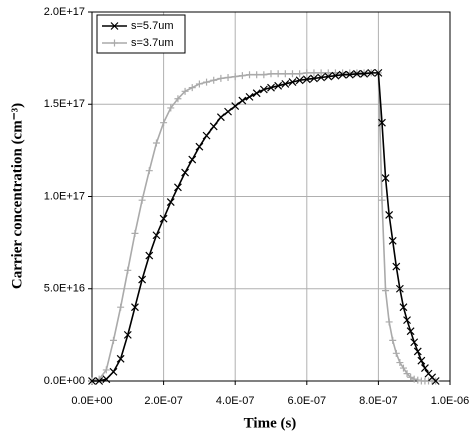 Image resolution: width=474 pixels, height=440 pixels. I want to click on y-tick-label: 0.0E+00, so click(64, 381).